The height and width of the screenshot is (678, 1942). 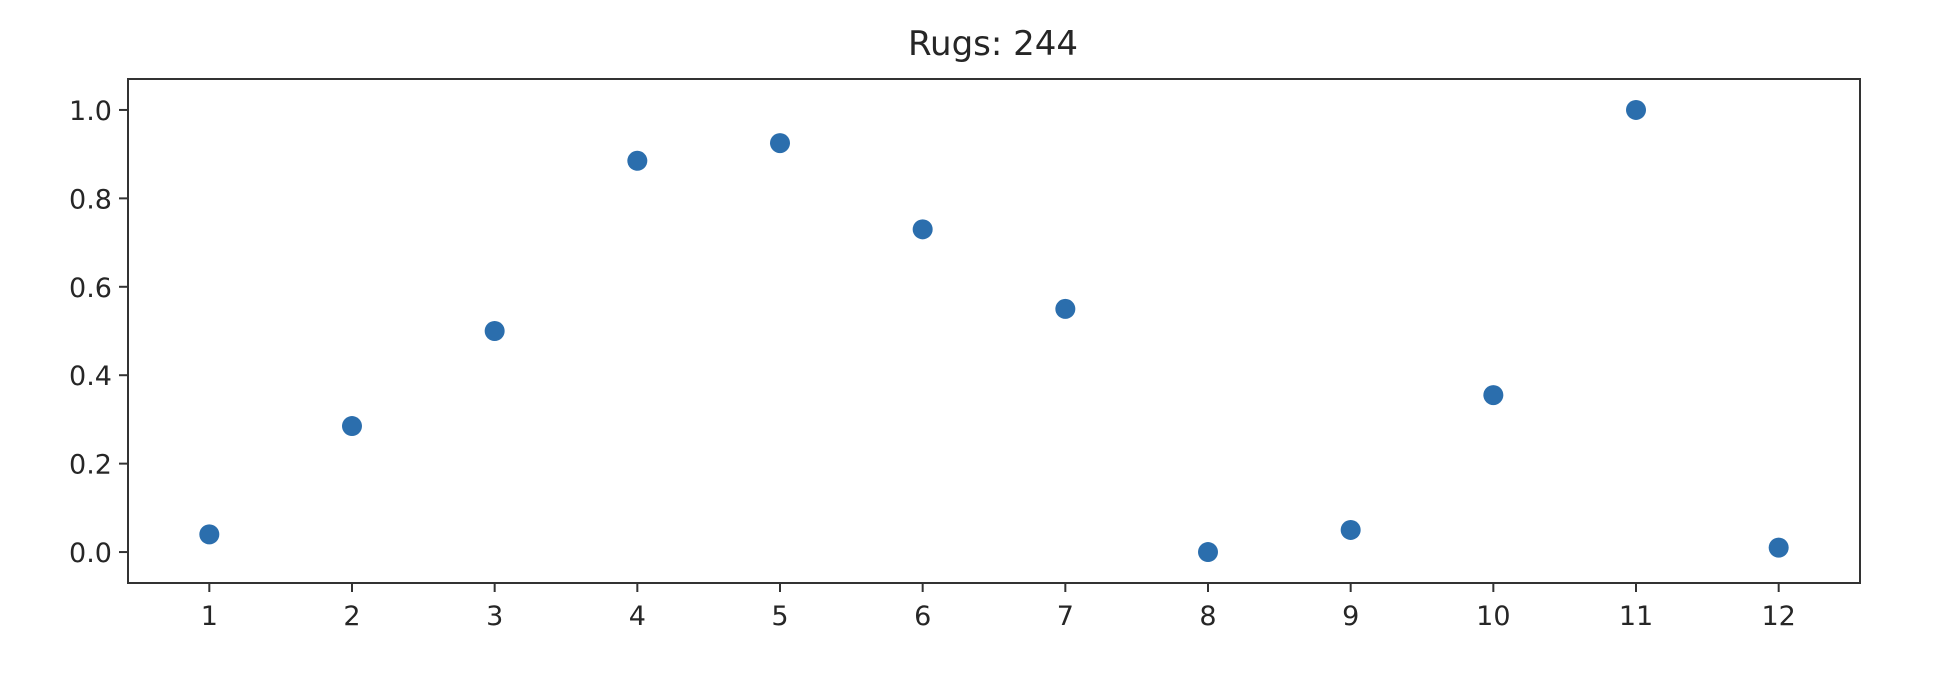 I want to click on x-tick-label: 2, so click(x=351, y=616).